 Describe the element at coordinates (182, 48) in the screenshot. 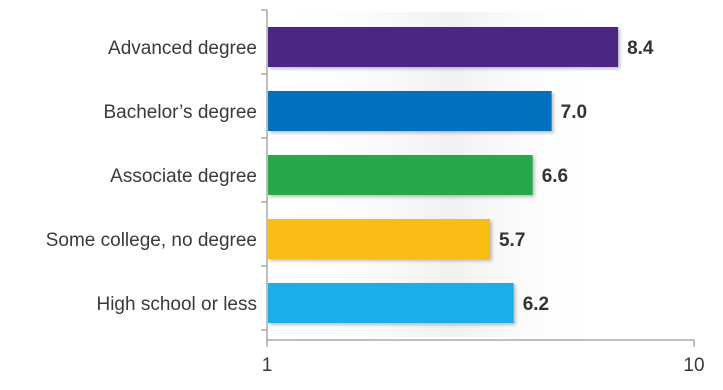

I see `category-label: Advanced degree` at that location.